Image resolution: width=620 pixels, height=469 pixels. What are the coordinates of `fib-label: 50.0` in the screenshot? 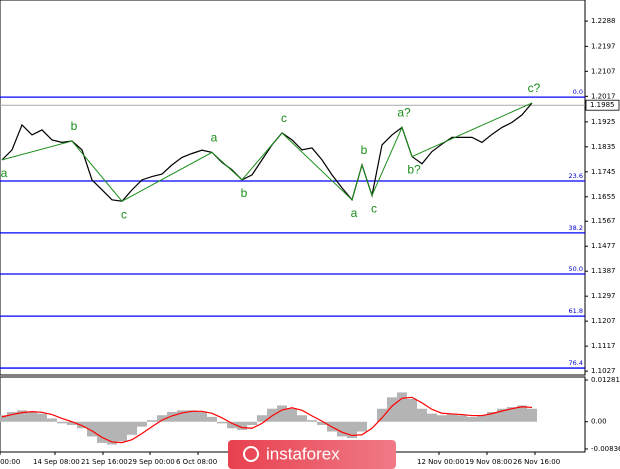 It's located at (576, 269).